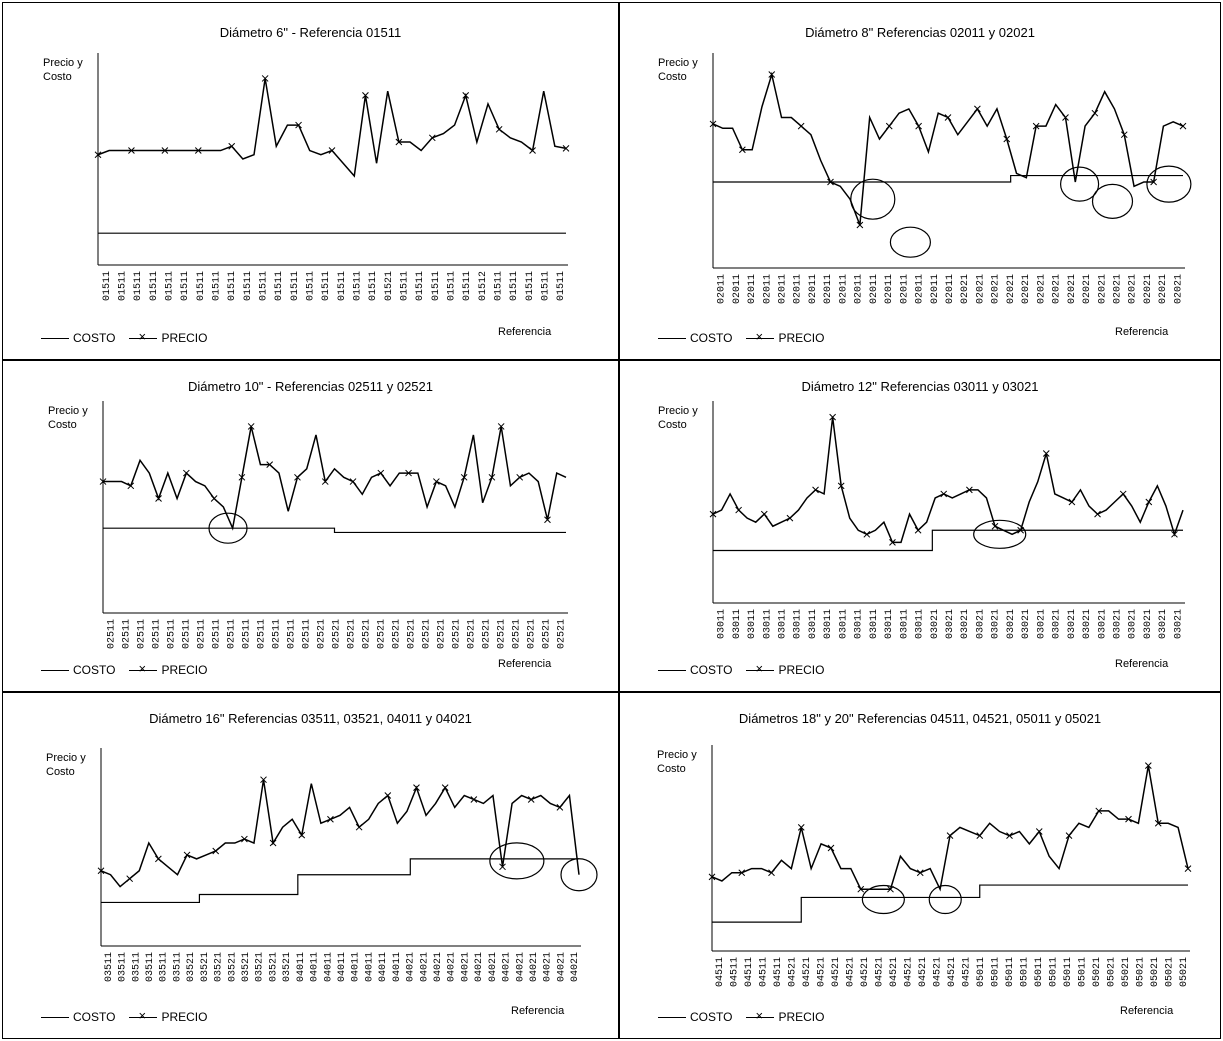 This screenshot has height=1041, width=1223. I want to click on x-tick-label: 05011, so click(1010, 972).